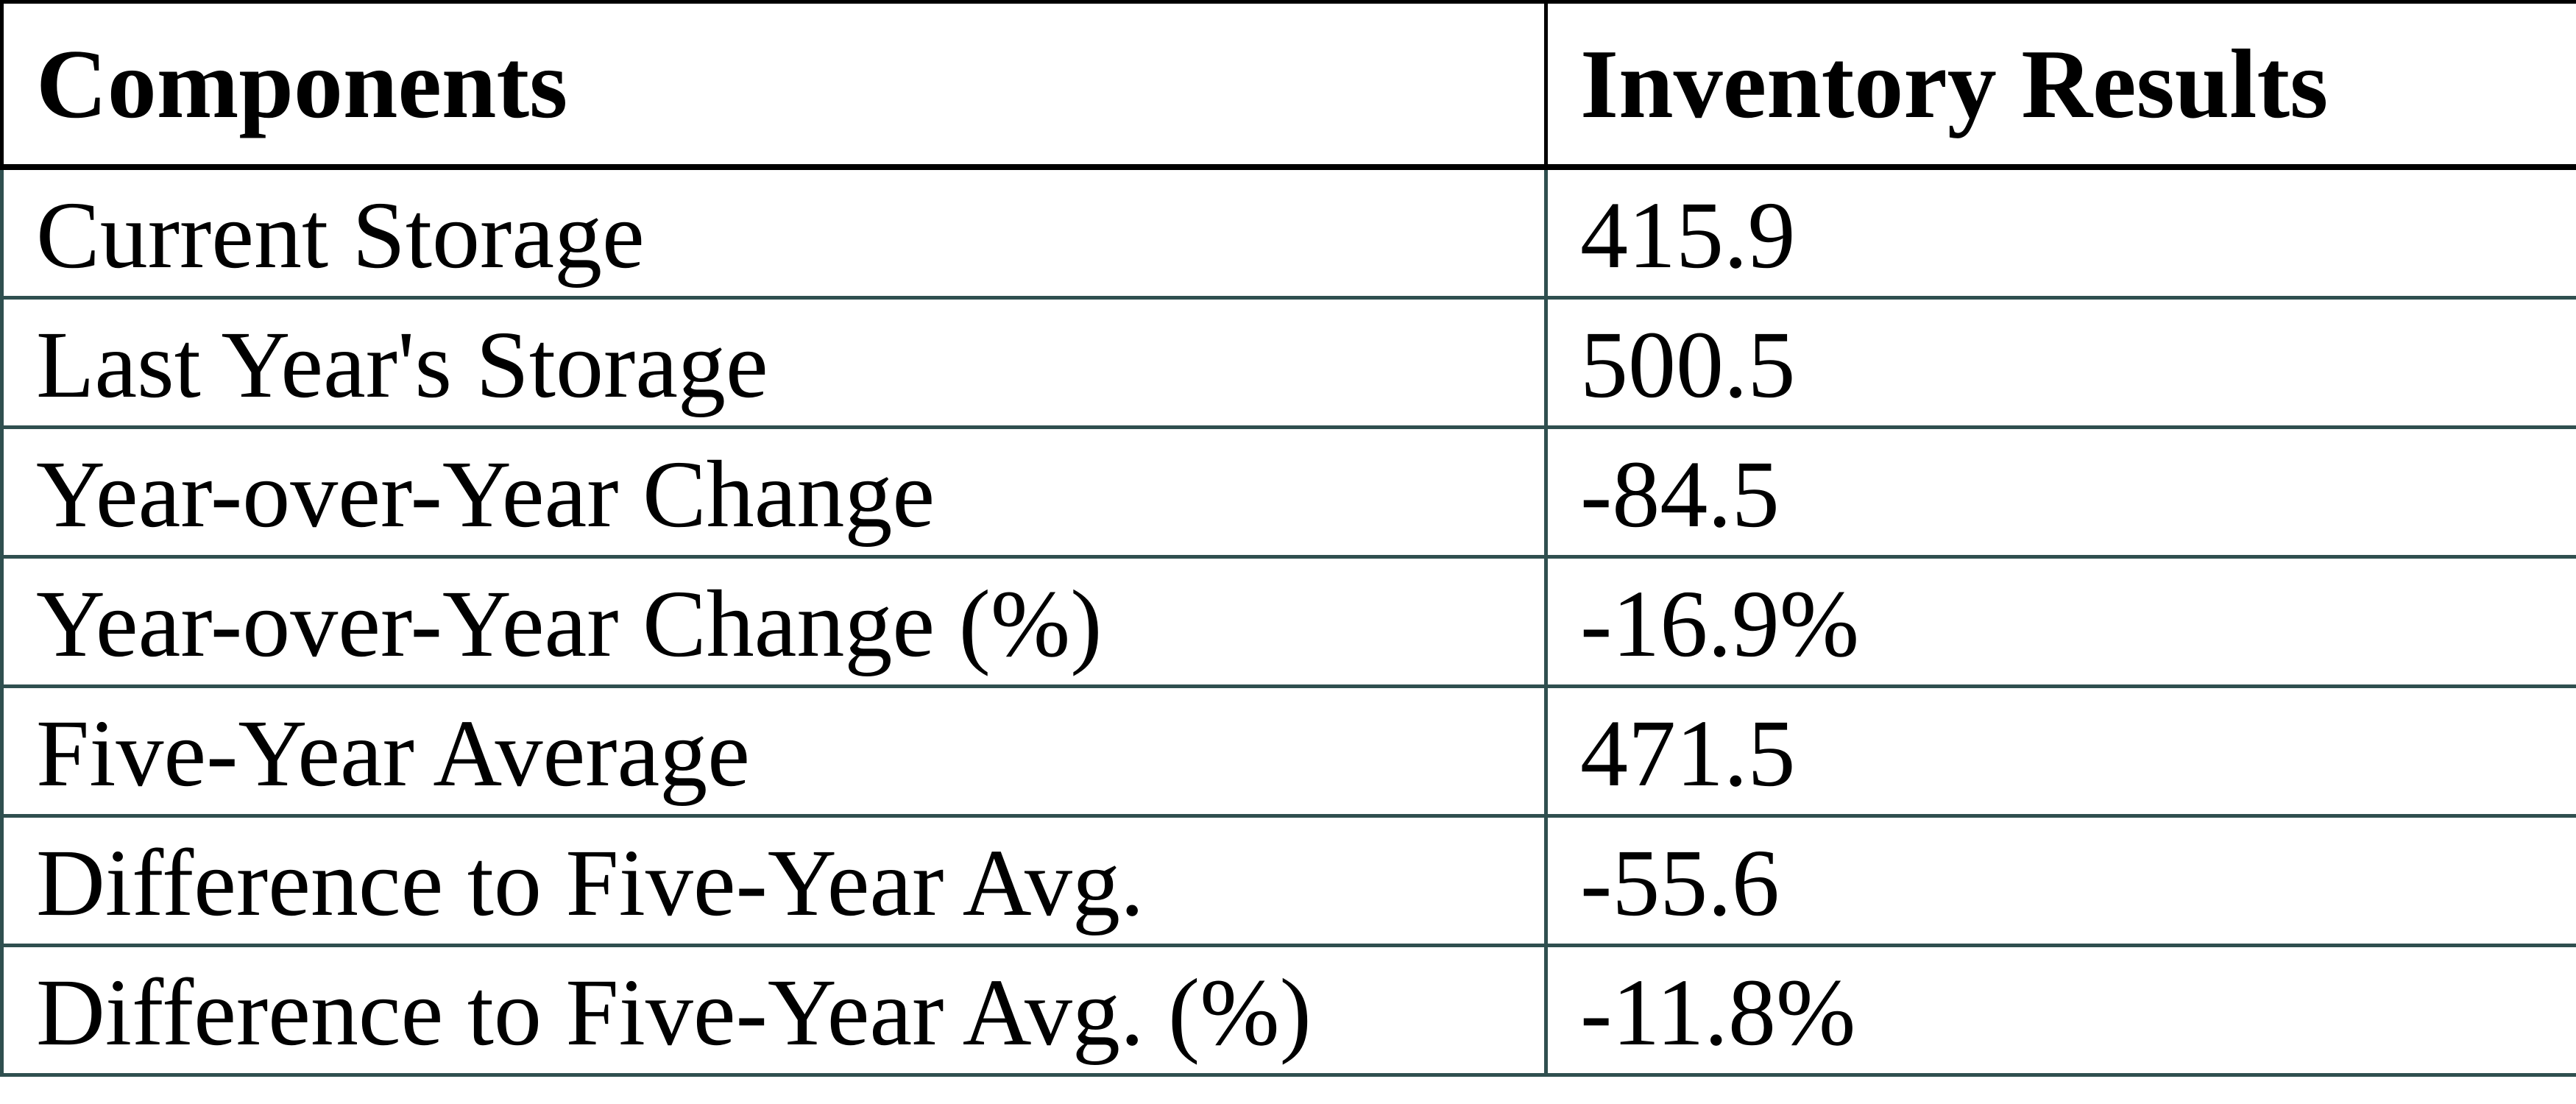 Image resolution: width=2576 pixels, height=1104 pixels. What do you see at coordinates (774, 751) in the screenshot?
I see `row-label: Five-Year Average` at bounding box center [774, 751].